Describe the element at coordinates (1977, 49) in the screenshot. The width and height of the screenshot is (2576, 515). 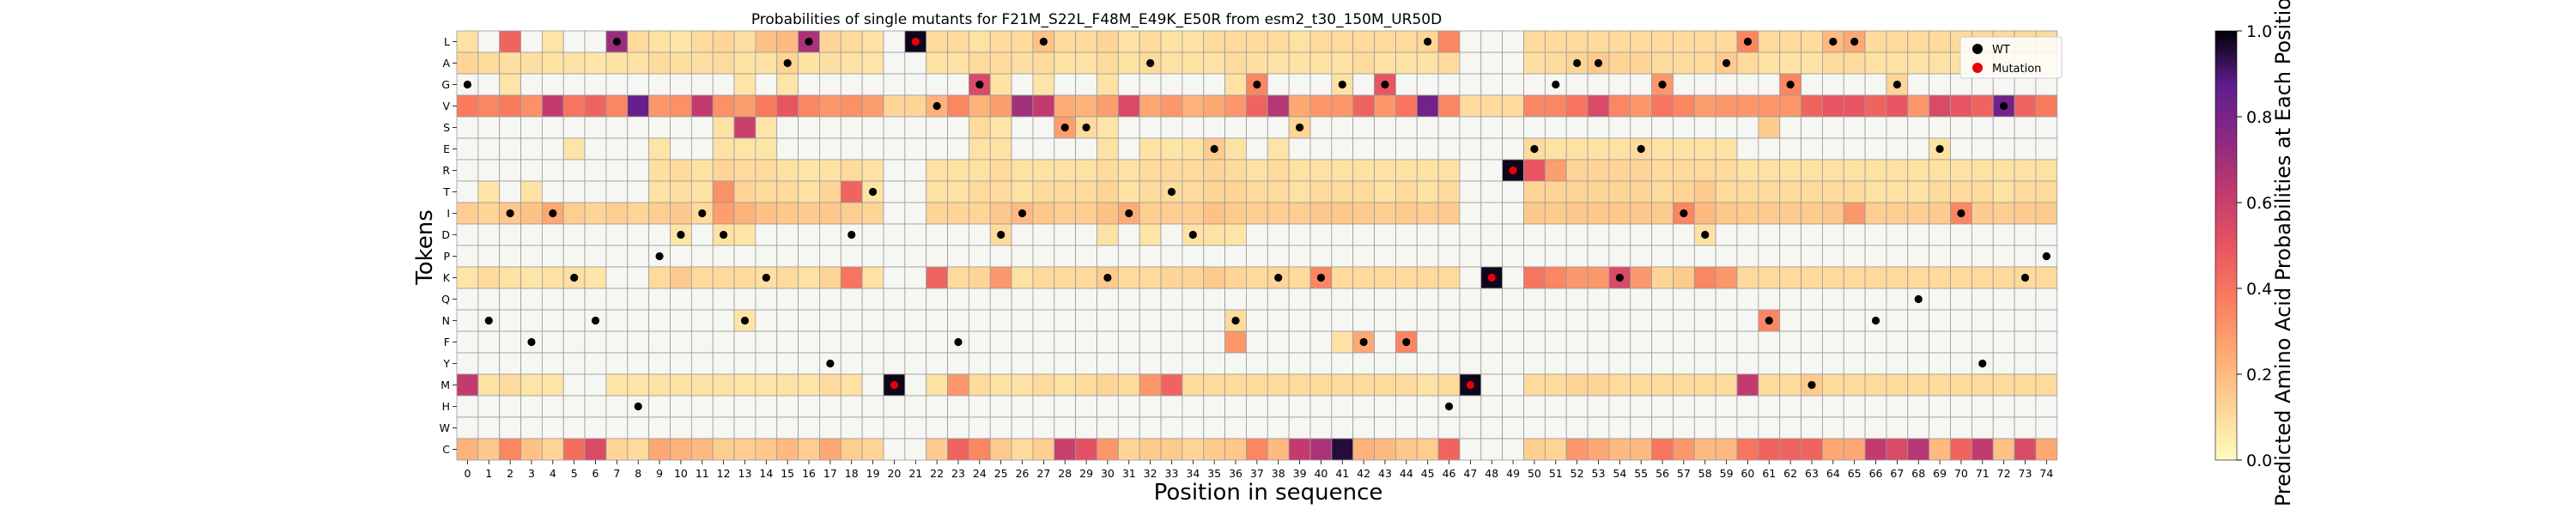
I see `legend-wt-marker` at that location.